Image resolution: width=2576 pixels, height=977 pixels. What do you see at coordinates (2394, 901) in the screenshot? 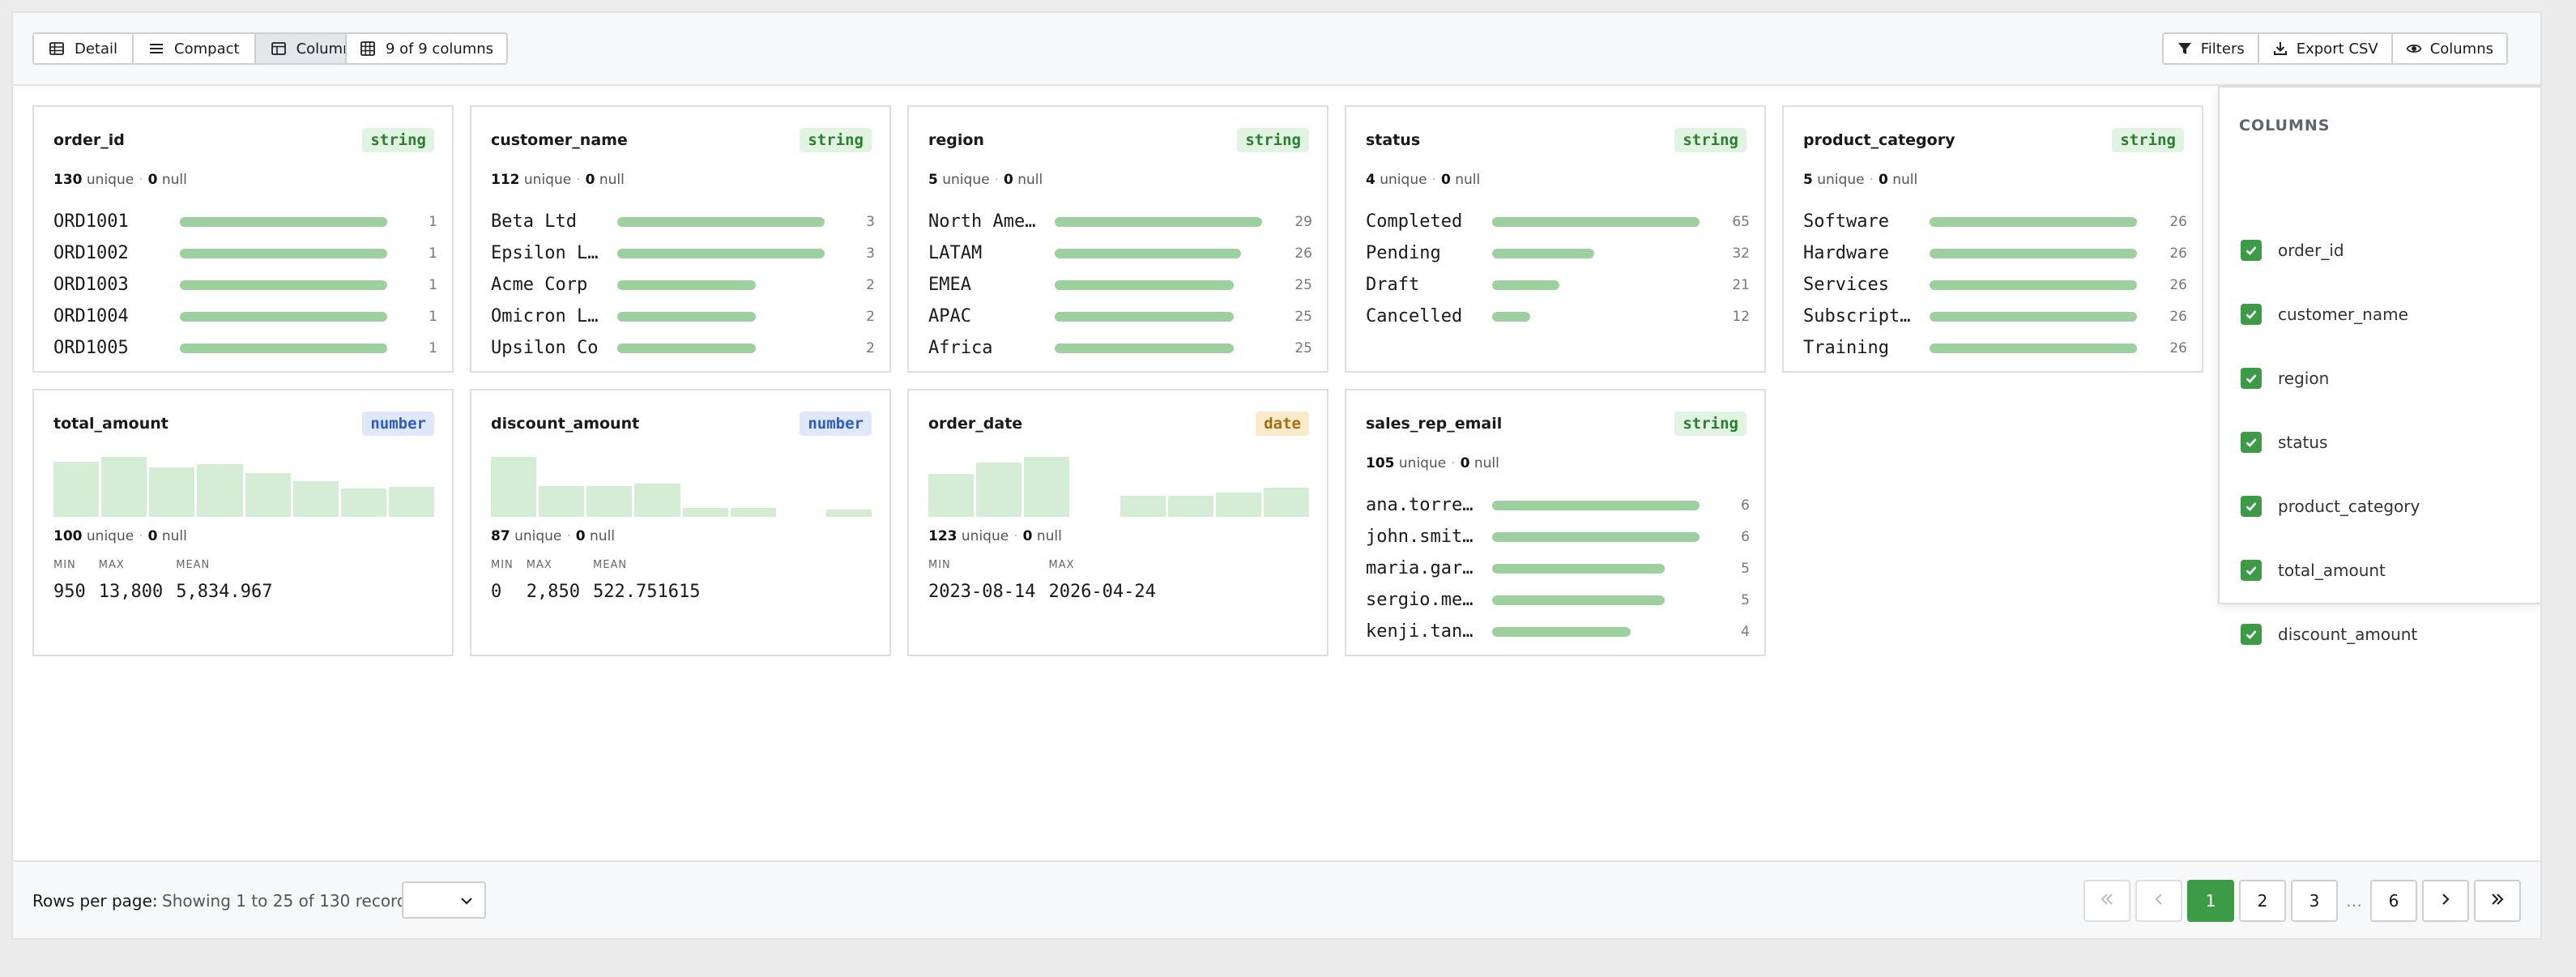
I see `page-button-6: 6` at bounding box center [2394, 901].